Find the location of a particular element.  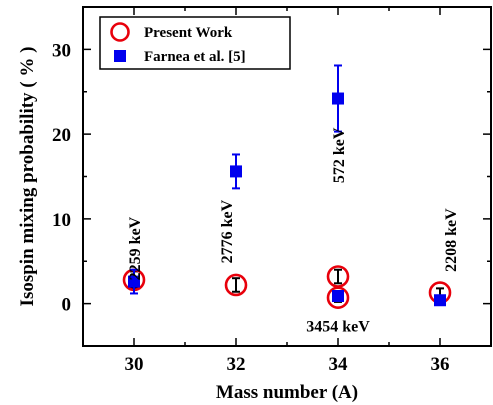

x-tick-label: 36 is located at coordinates (440, 364).